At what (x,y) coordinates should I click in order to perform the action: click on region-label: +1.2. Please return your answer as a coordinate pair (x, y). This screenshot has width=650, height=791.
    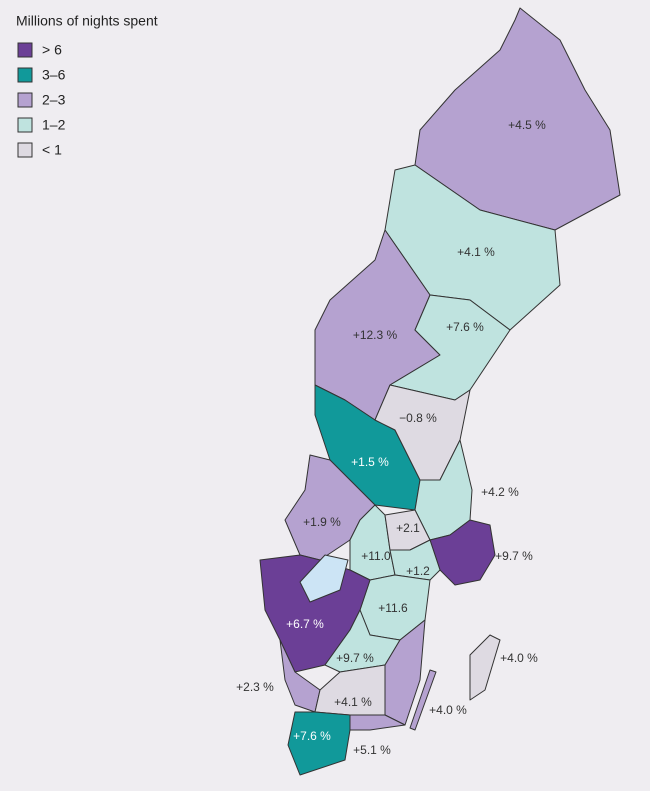
    Looking at the image, I should click on (418, 571).